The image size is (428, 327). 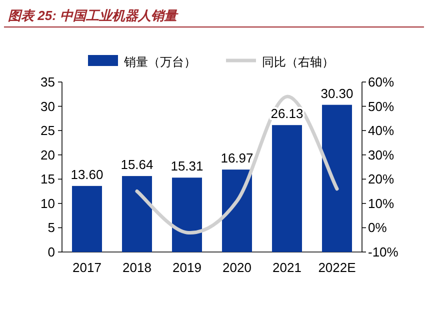 I want to click on y-tick-label: 35, so click(x=47, y=82).